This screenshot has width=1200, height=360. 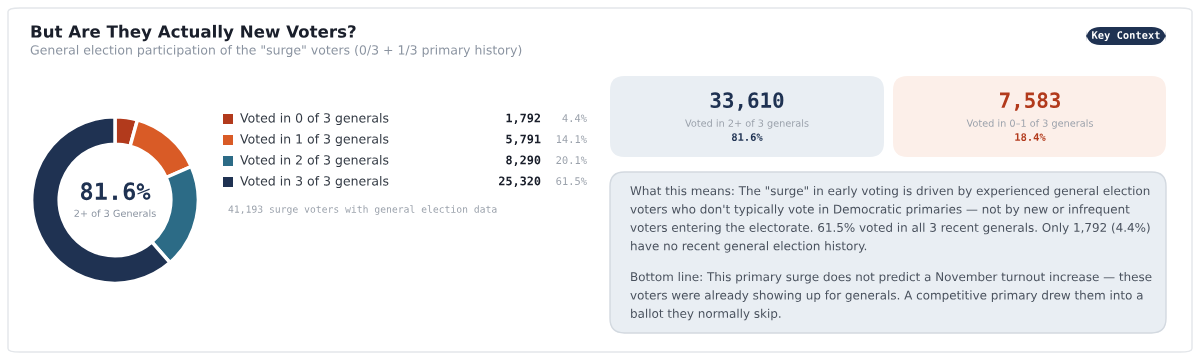 I want to click on legend-label: Voted in 0 of 3 generals, so click(x=314, y=119).